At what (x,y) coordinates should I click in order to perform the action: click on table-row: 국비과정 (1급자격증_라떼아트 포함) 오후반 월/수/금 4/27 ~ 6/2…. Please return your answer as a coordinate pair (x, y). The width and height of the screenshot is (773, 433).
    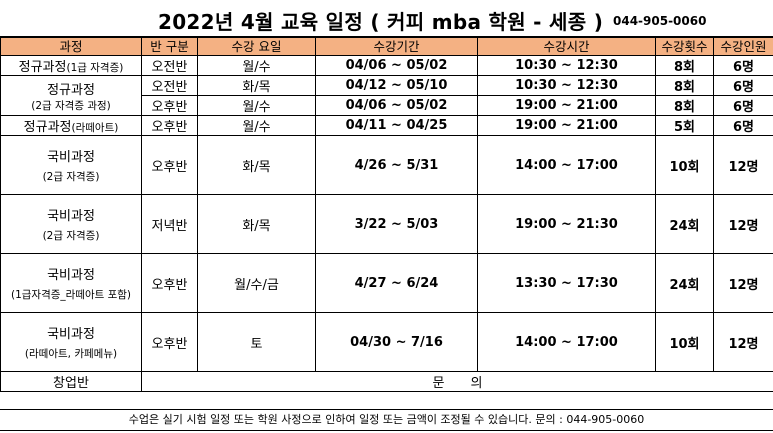
    Looking at the image, I should click on (386, 283).